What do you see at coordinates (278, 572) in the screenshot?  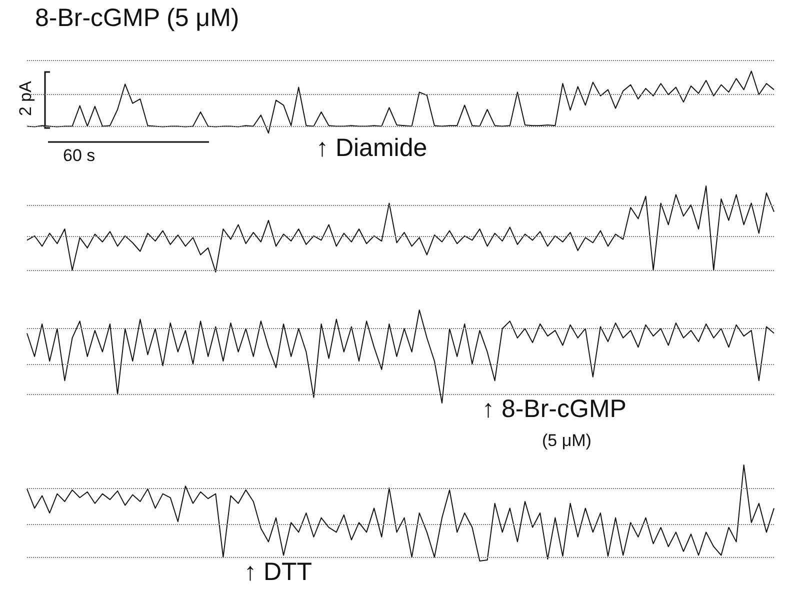 I see `annotation: ↑ DTT` at bounding box center [278, 572].